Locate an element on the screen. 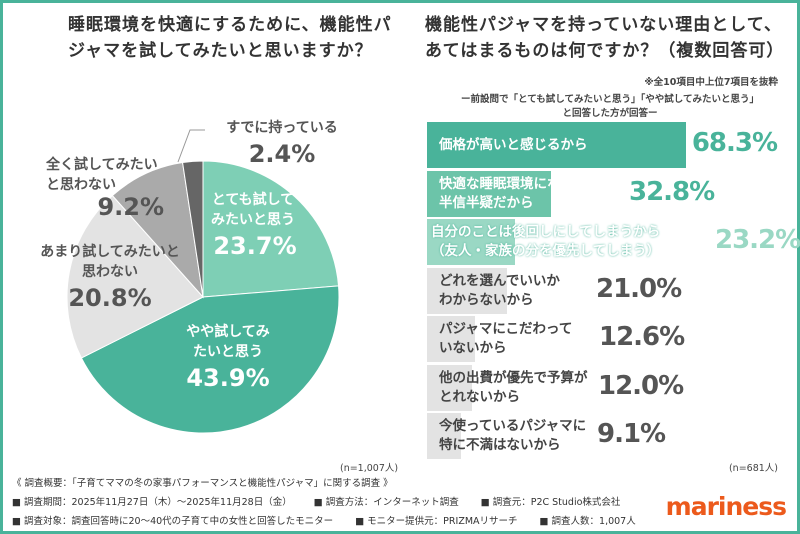 The width and height of the screenshot is (800, 534). bar-label: 快適な睡眠環境になるか 半信半疑だから is located at coordinates (513, 193).